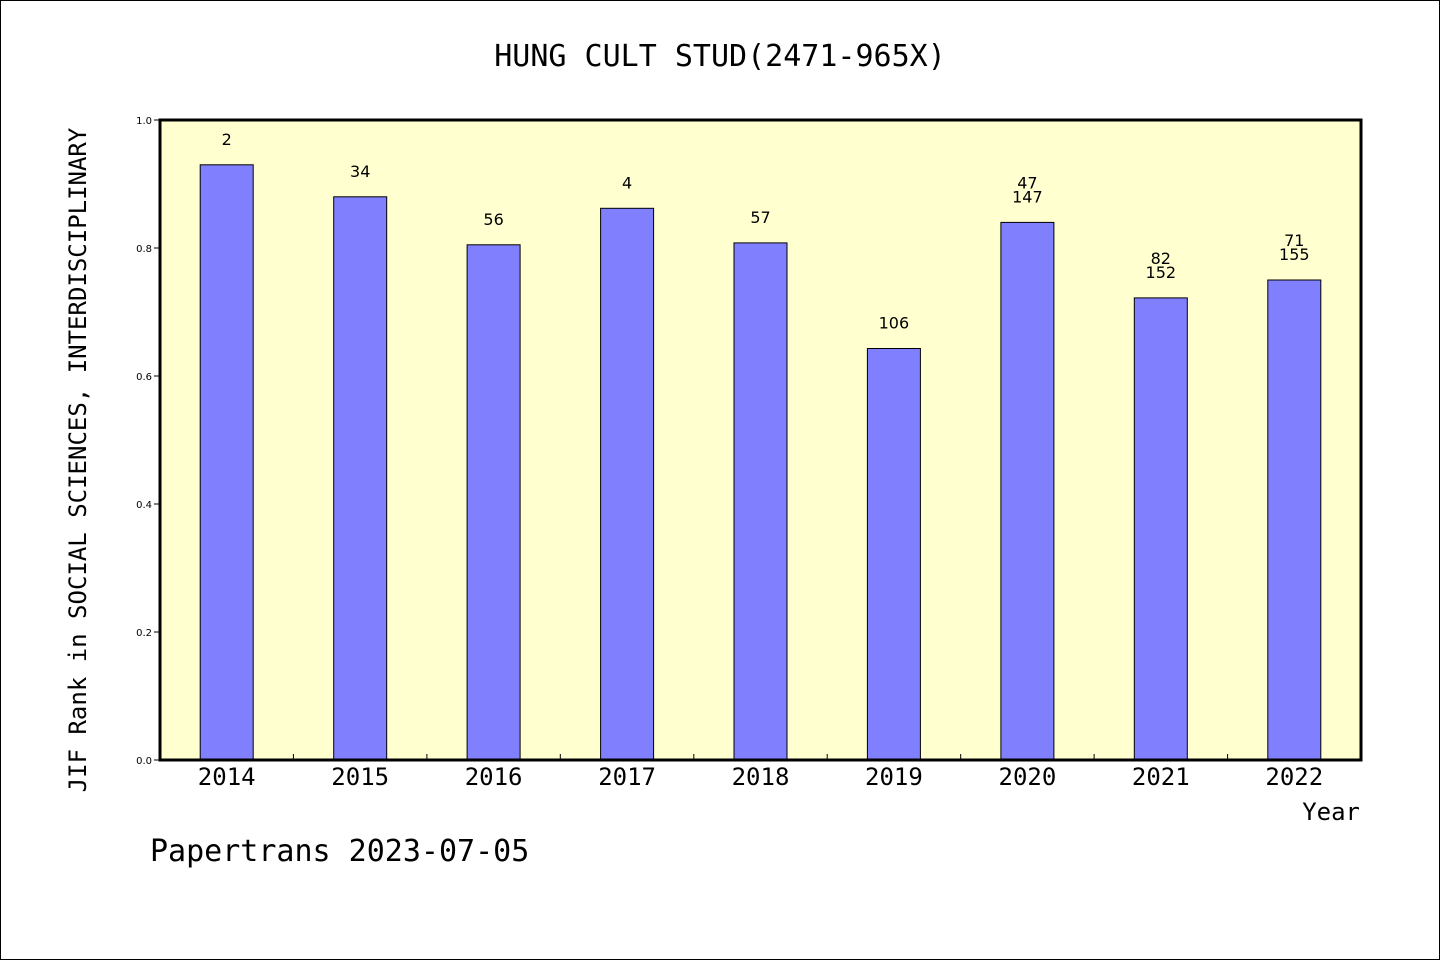 The width and height of the screenshot is (1440, 960). What do you see at coordinates (493, 502) in the screenshot?
I see `bar-2016` at bounding box center [493, 502].